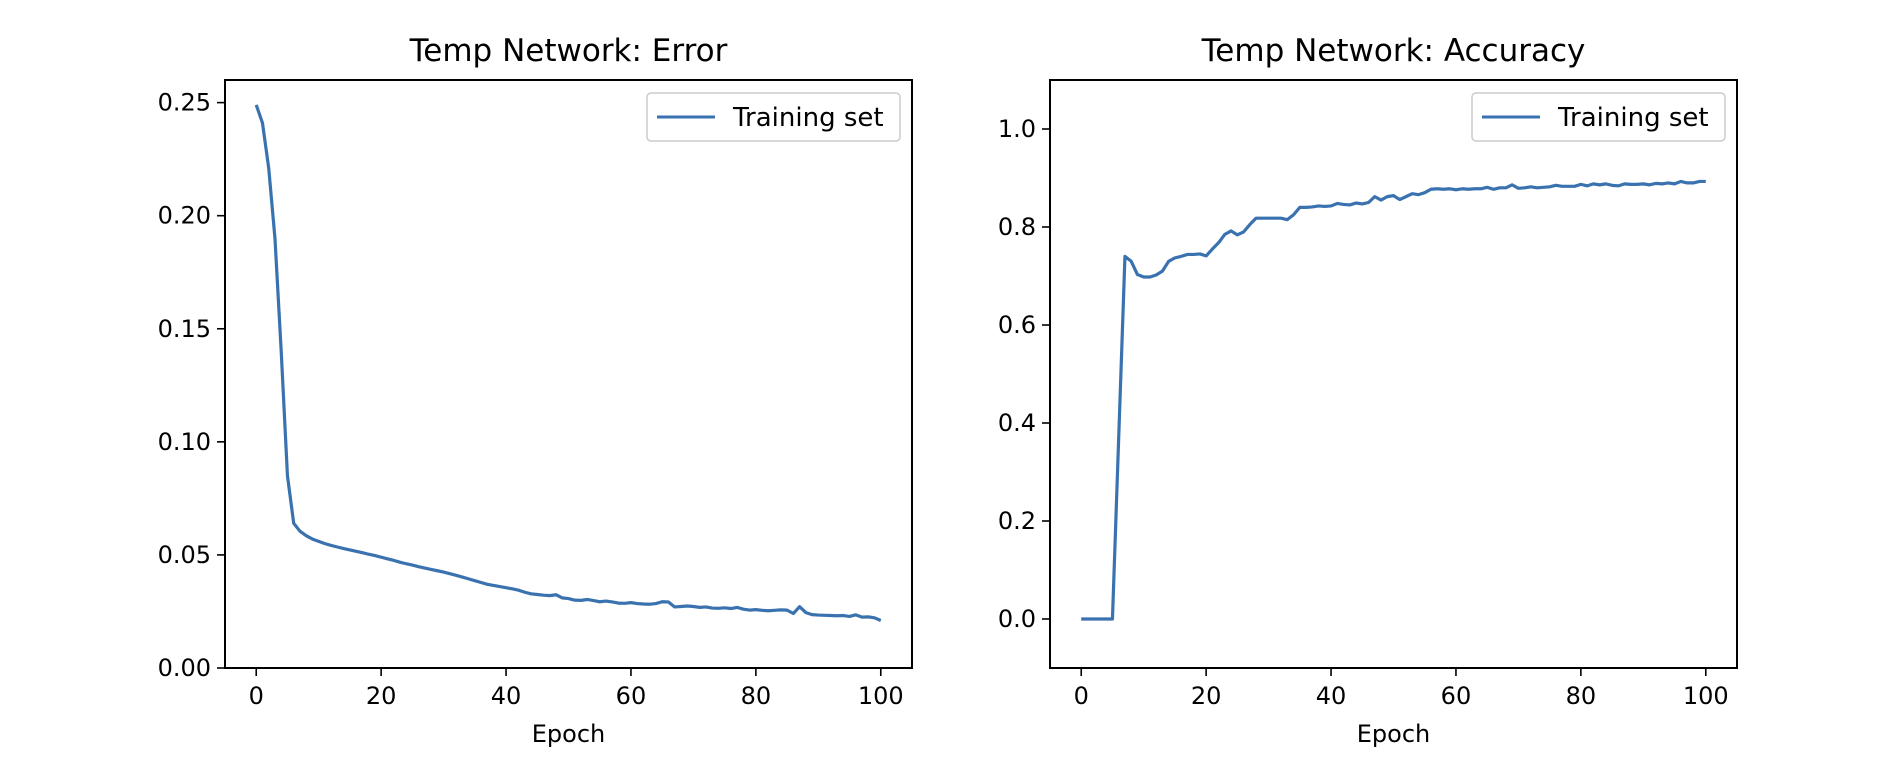 The width and height of the screenshot is (1880, 766). Describe the element at coordinates (256, 696) in the screenshot. I see `error-chart-x-tick-label: 0` at that location.